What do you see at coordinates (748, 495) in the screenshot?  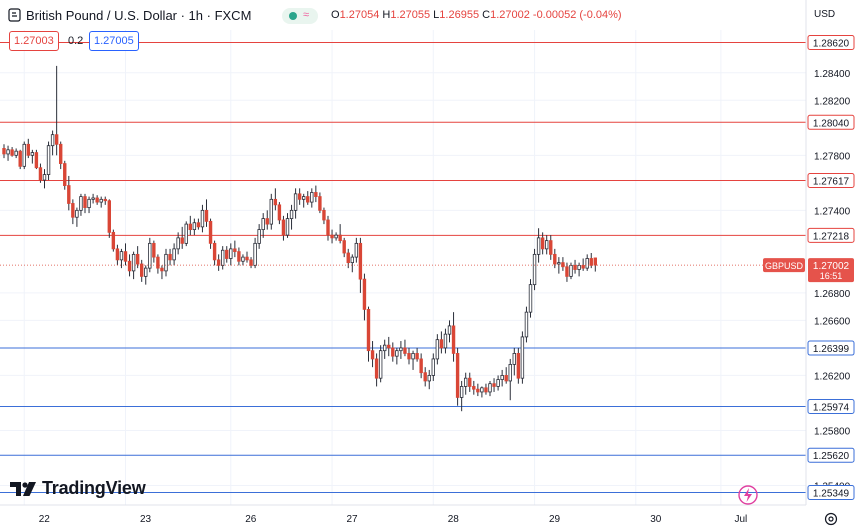 I see `lightning-icon` at bounding box center [748, 495].